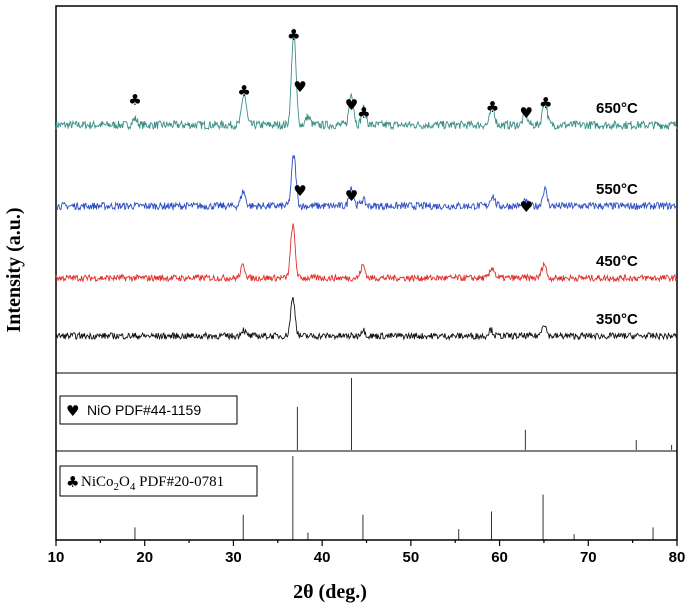 The image size is (685, 609). Describe the element at coordinates (144, 557) in the screenshot. I see `x-tick-label: 20` at that location.